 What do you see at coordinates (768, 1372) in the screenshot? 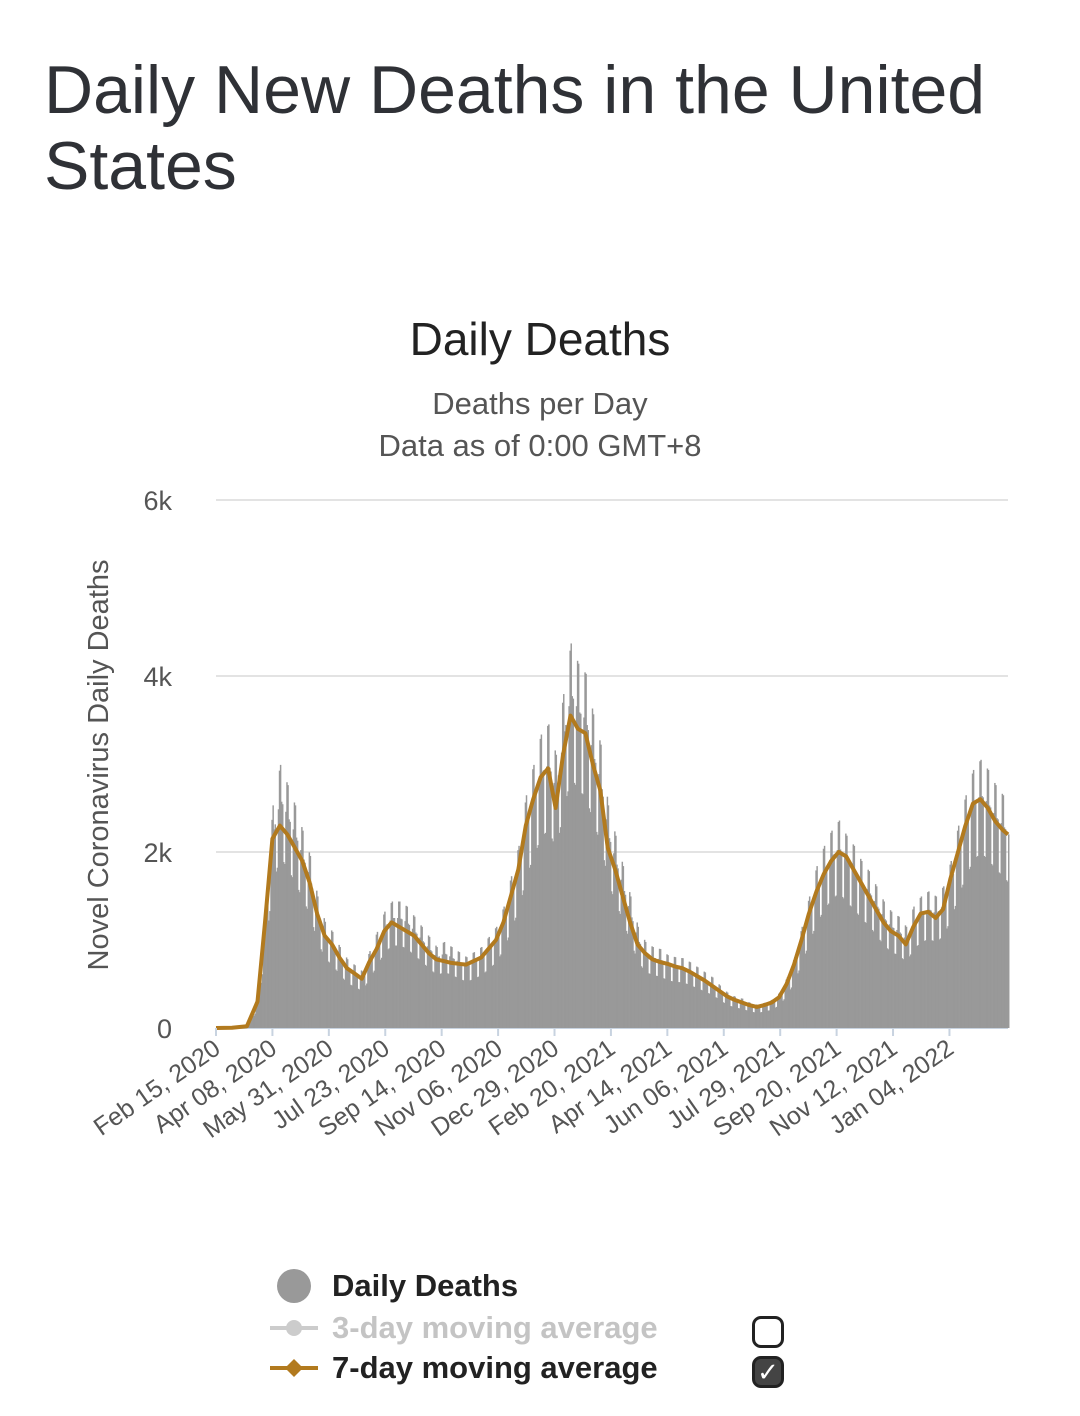
I see `seven-day-average-checkbox: ✓` at bounding box center [768, 1372].